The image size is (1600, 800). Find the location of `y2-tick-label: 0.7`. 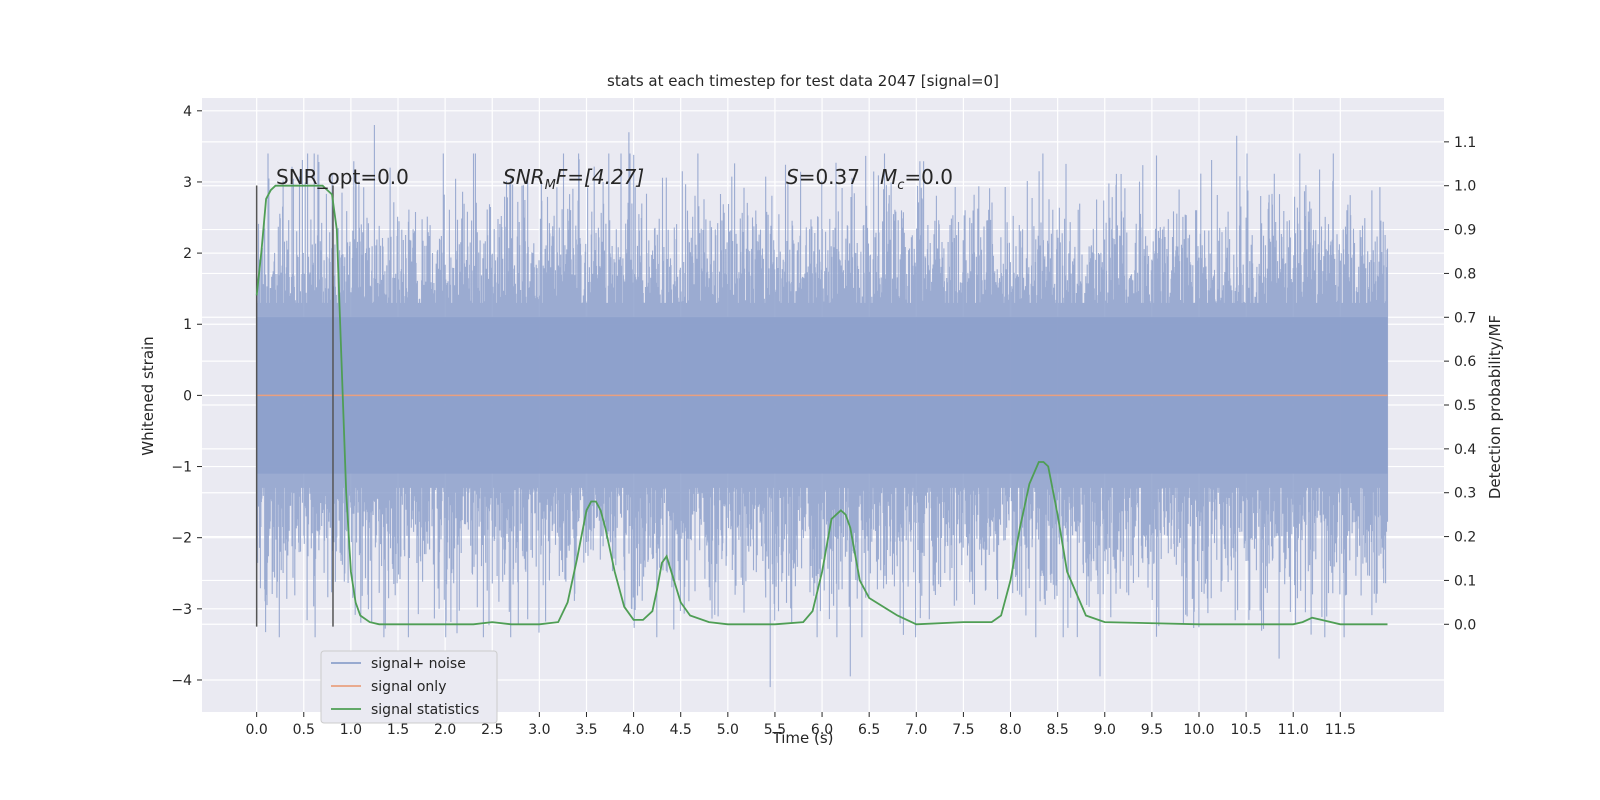

y2-tick-label: 0.7 is located at coordinates (1465, 318).